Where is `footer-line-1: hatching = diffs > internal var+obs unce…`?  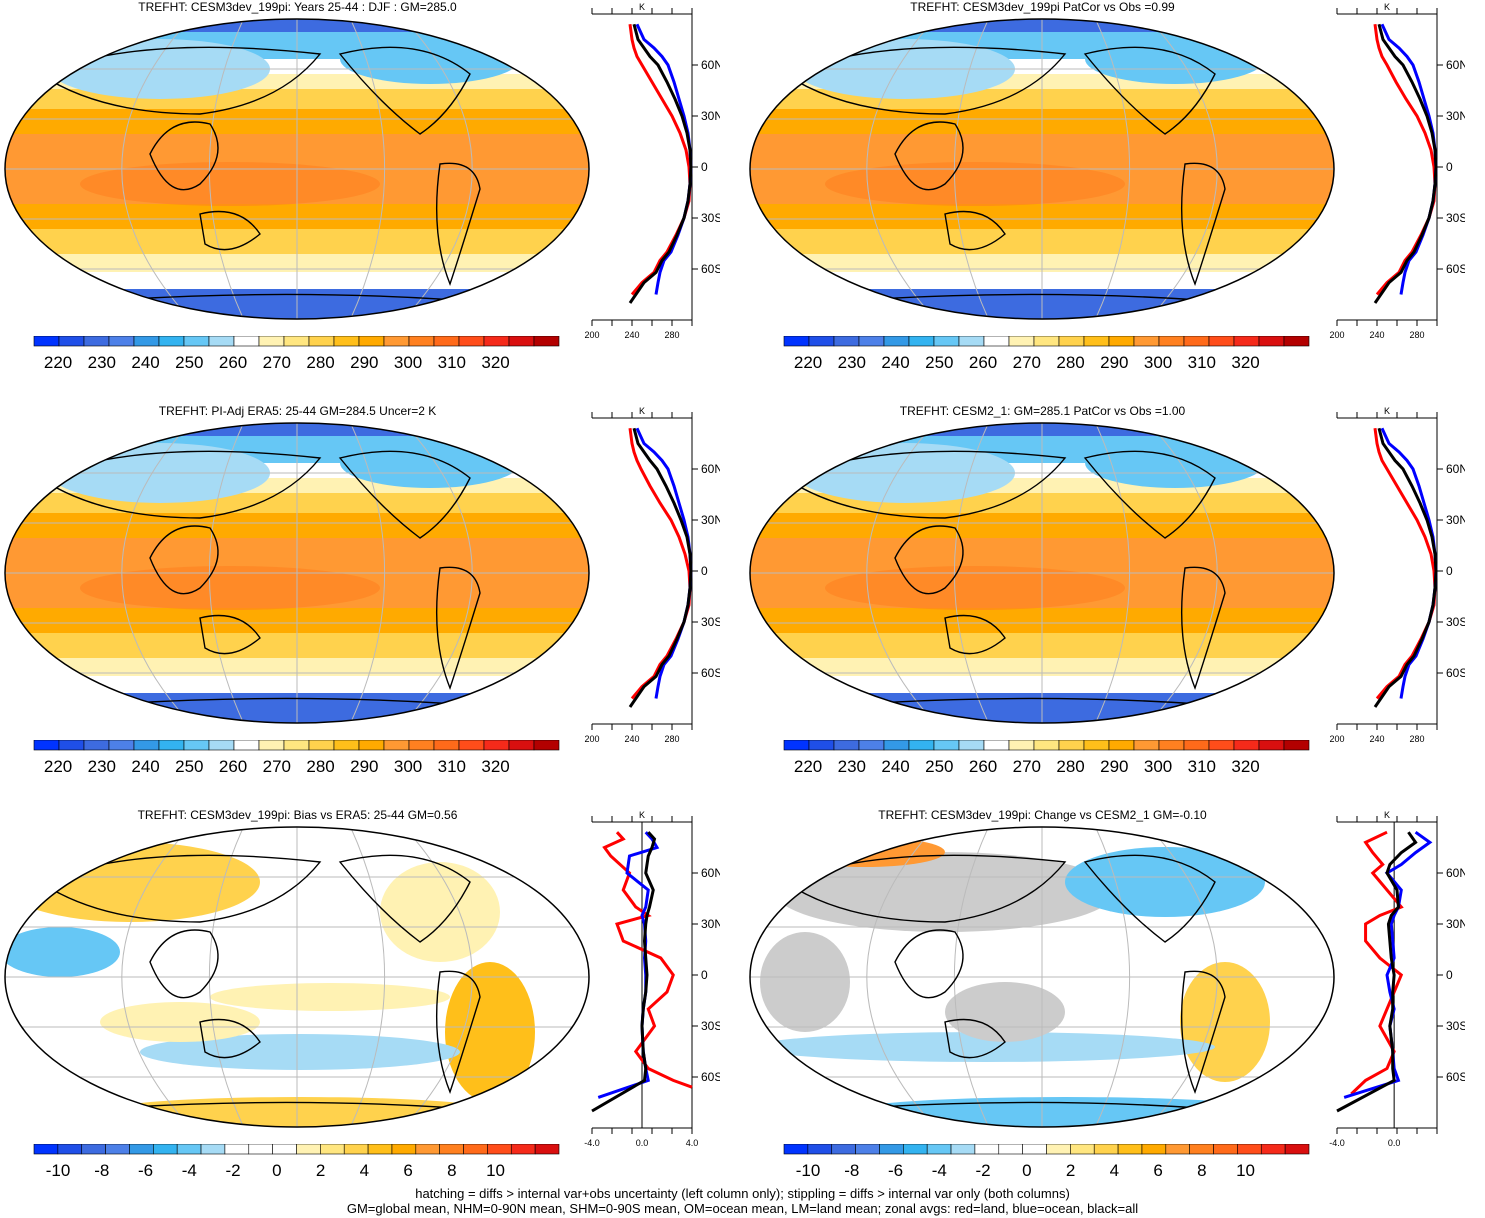 footer-line-1: hatching = diffs > internal var+obs unce… is located at coordinates (742, 1193).